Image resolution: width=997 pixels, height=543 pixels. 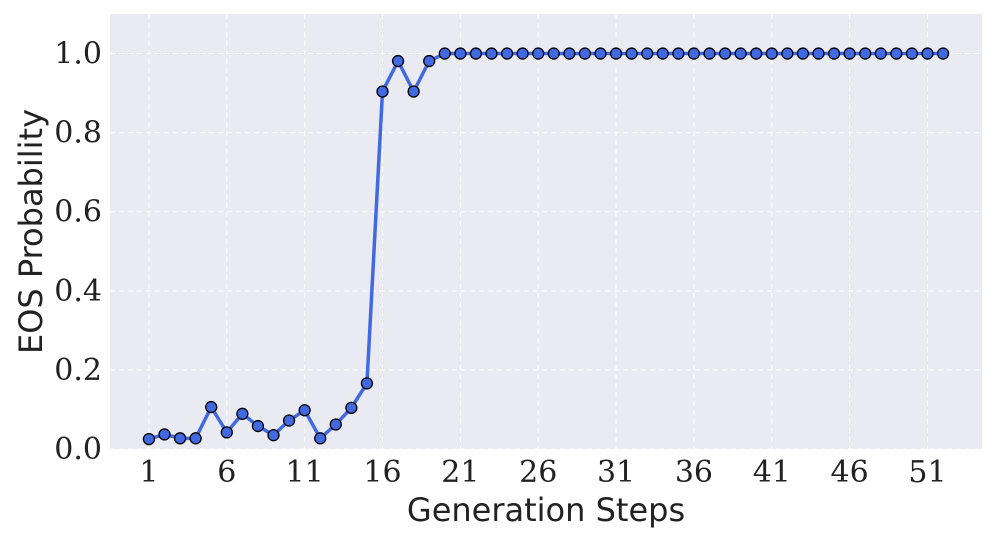 What do you see at coordinates (78, 449) in the screenshot?
I see `y-tick-label: 0.0` at bounding box center [78, 449].